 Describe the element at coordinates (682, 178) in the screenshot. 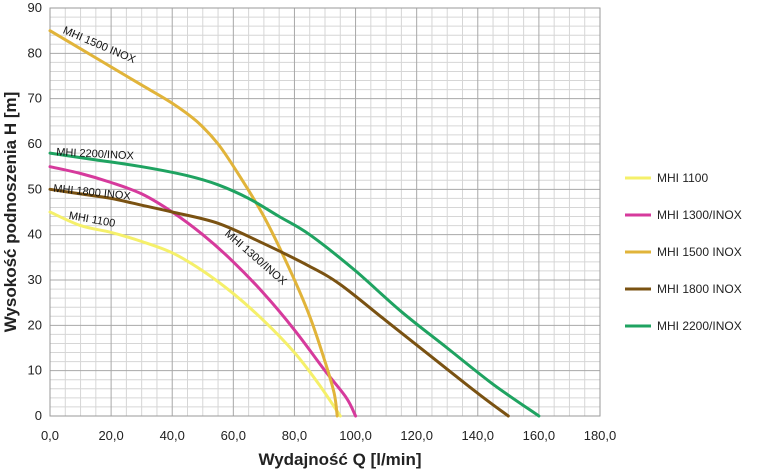

I see `legend-label-mhi-1100: MHI 1100` at that location.